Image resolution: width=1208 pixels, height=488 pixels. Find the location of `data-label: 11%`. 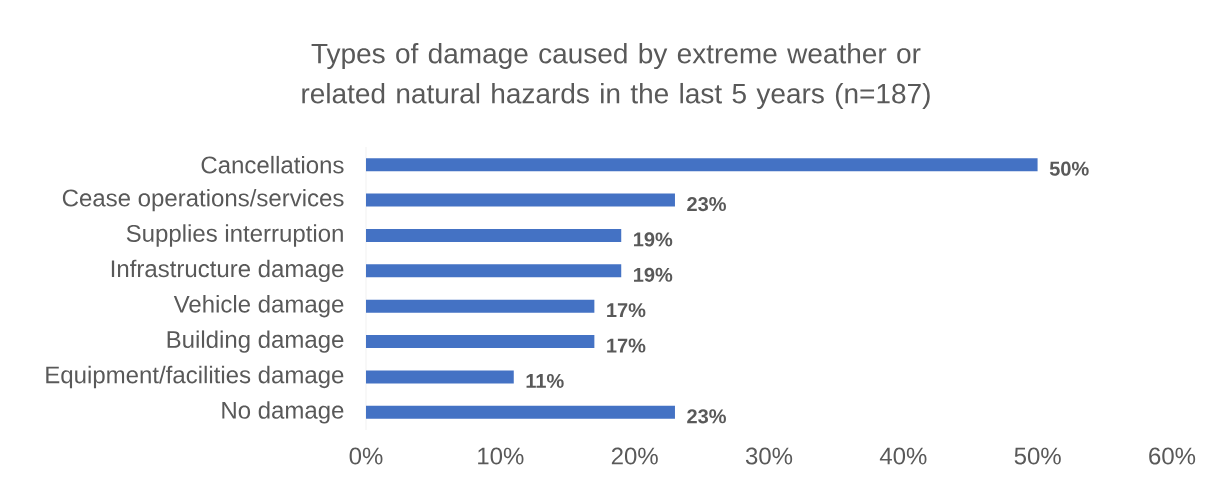

data-label: 11% is located at coordinates (545, 380).